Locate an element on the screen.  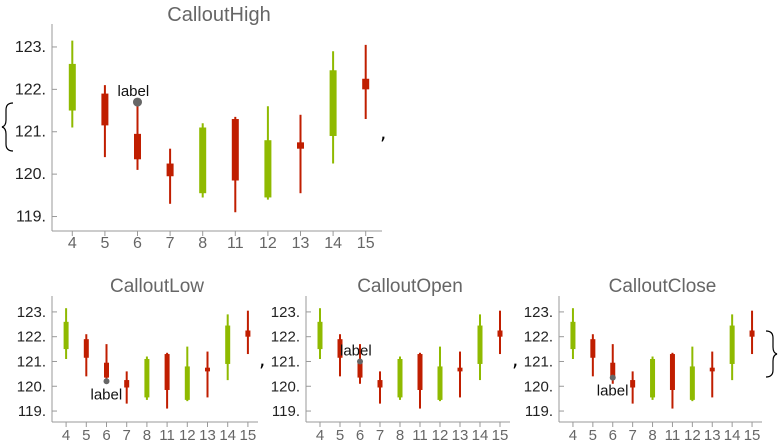
chart-title: CalloutHigh is located at coordinates (218, 15).